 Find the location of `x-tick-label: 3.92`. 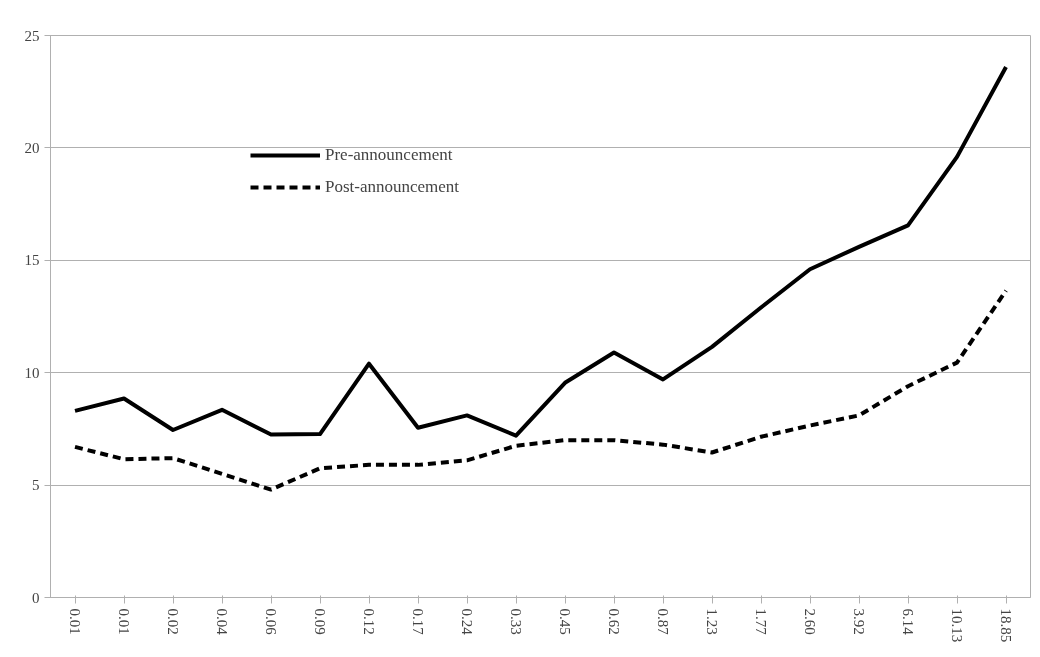

x-tick-label: 3.92 is located at coordinates (859, 621).